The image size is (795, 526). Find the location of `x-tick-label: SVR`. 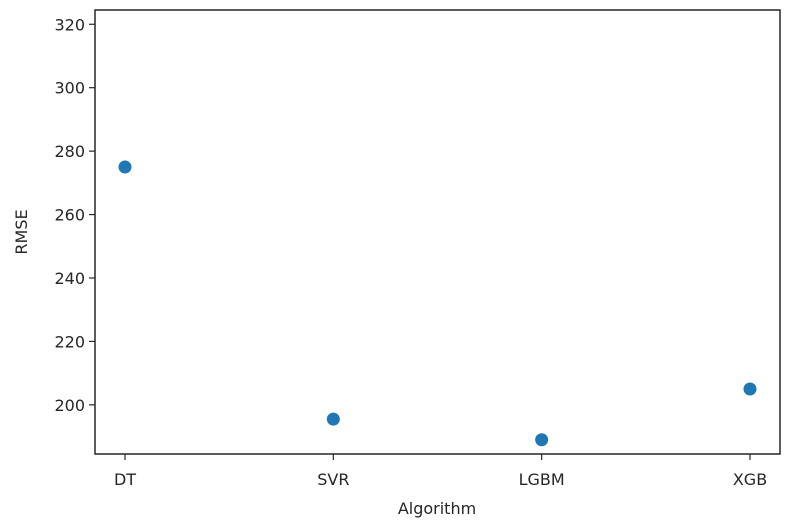

x-tick-label: SVR is located at coordinates (333, 479).